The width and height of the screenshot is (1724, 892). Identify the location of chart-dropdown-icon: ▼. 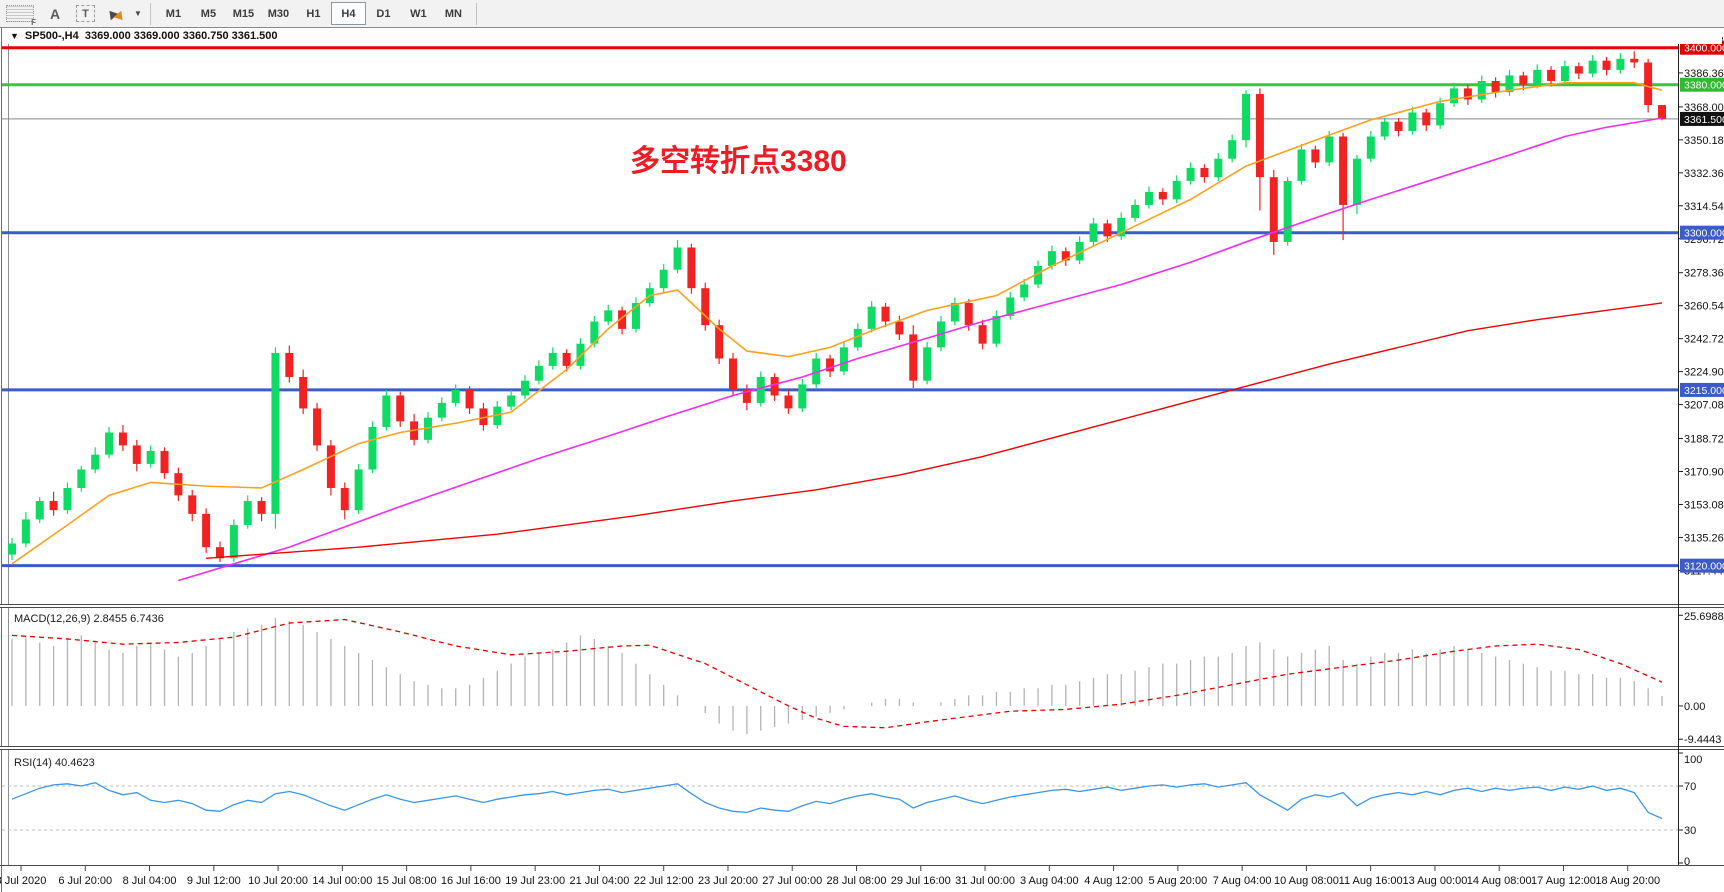
(14, 36).